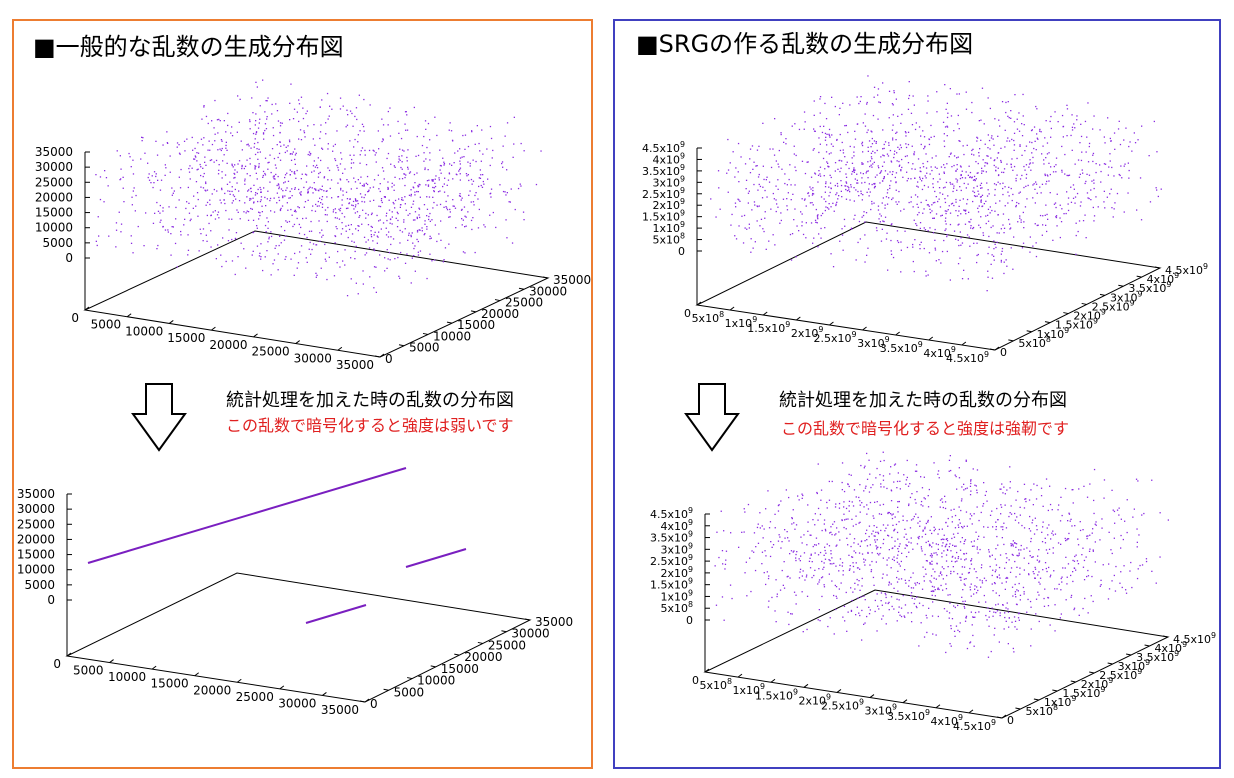 The width and height of the screenshot is (1234, 778). I want to click on x-tick-label: 4x109, so click(946, 720).